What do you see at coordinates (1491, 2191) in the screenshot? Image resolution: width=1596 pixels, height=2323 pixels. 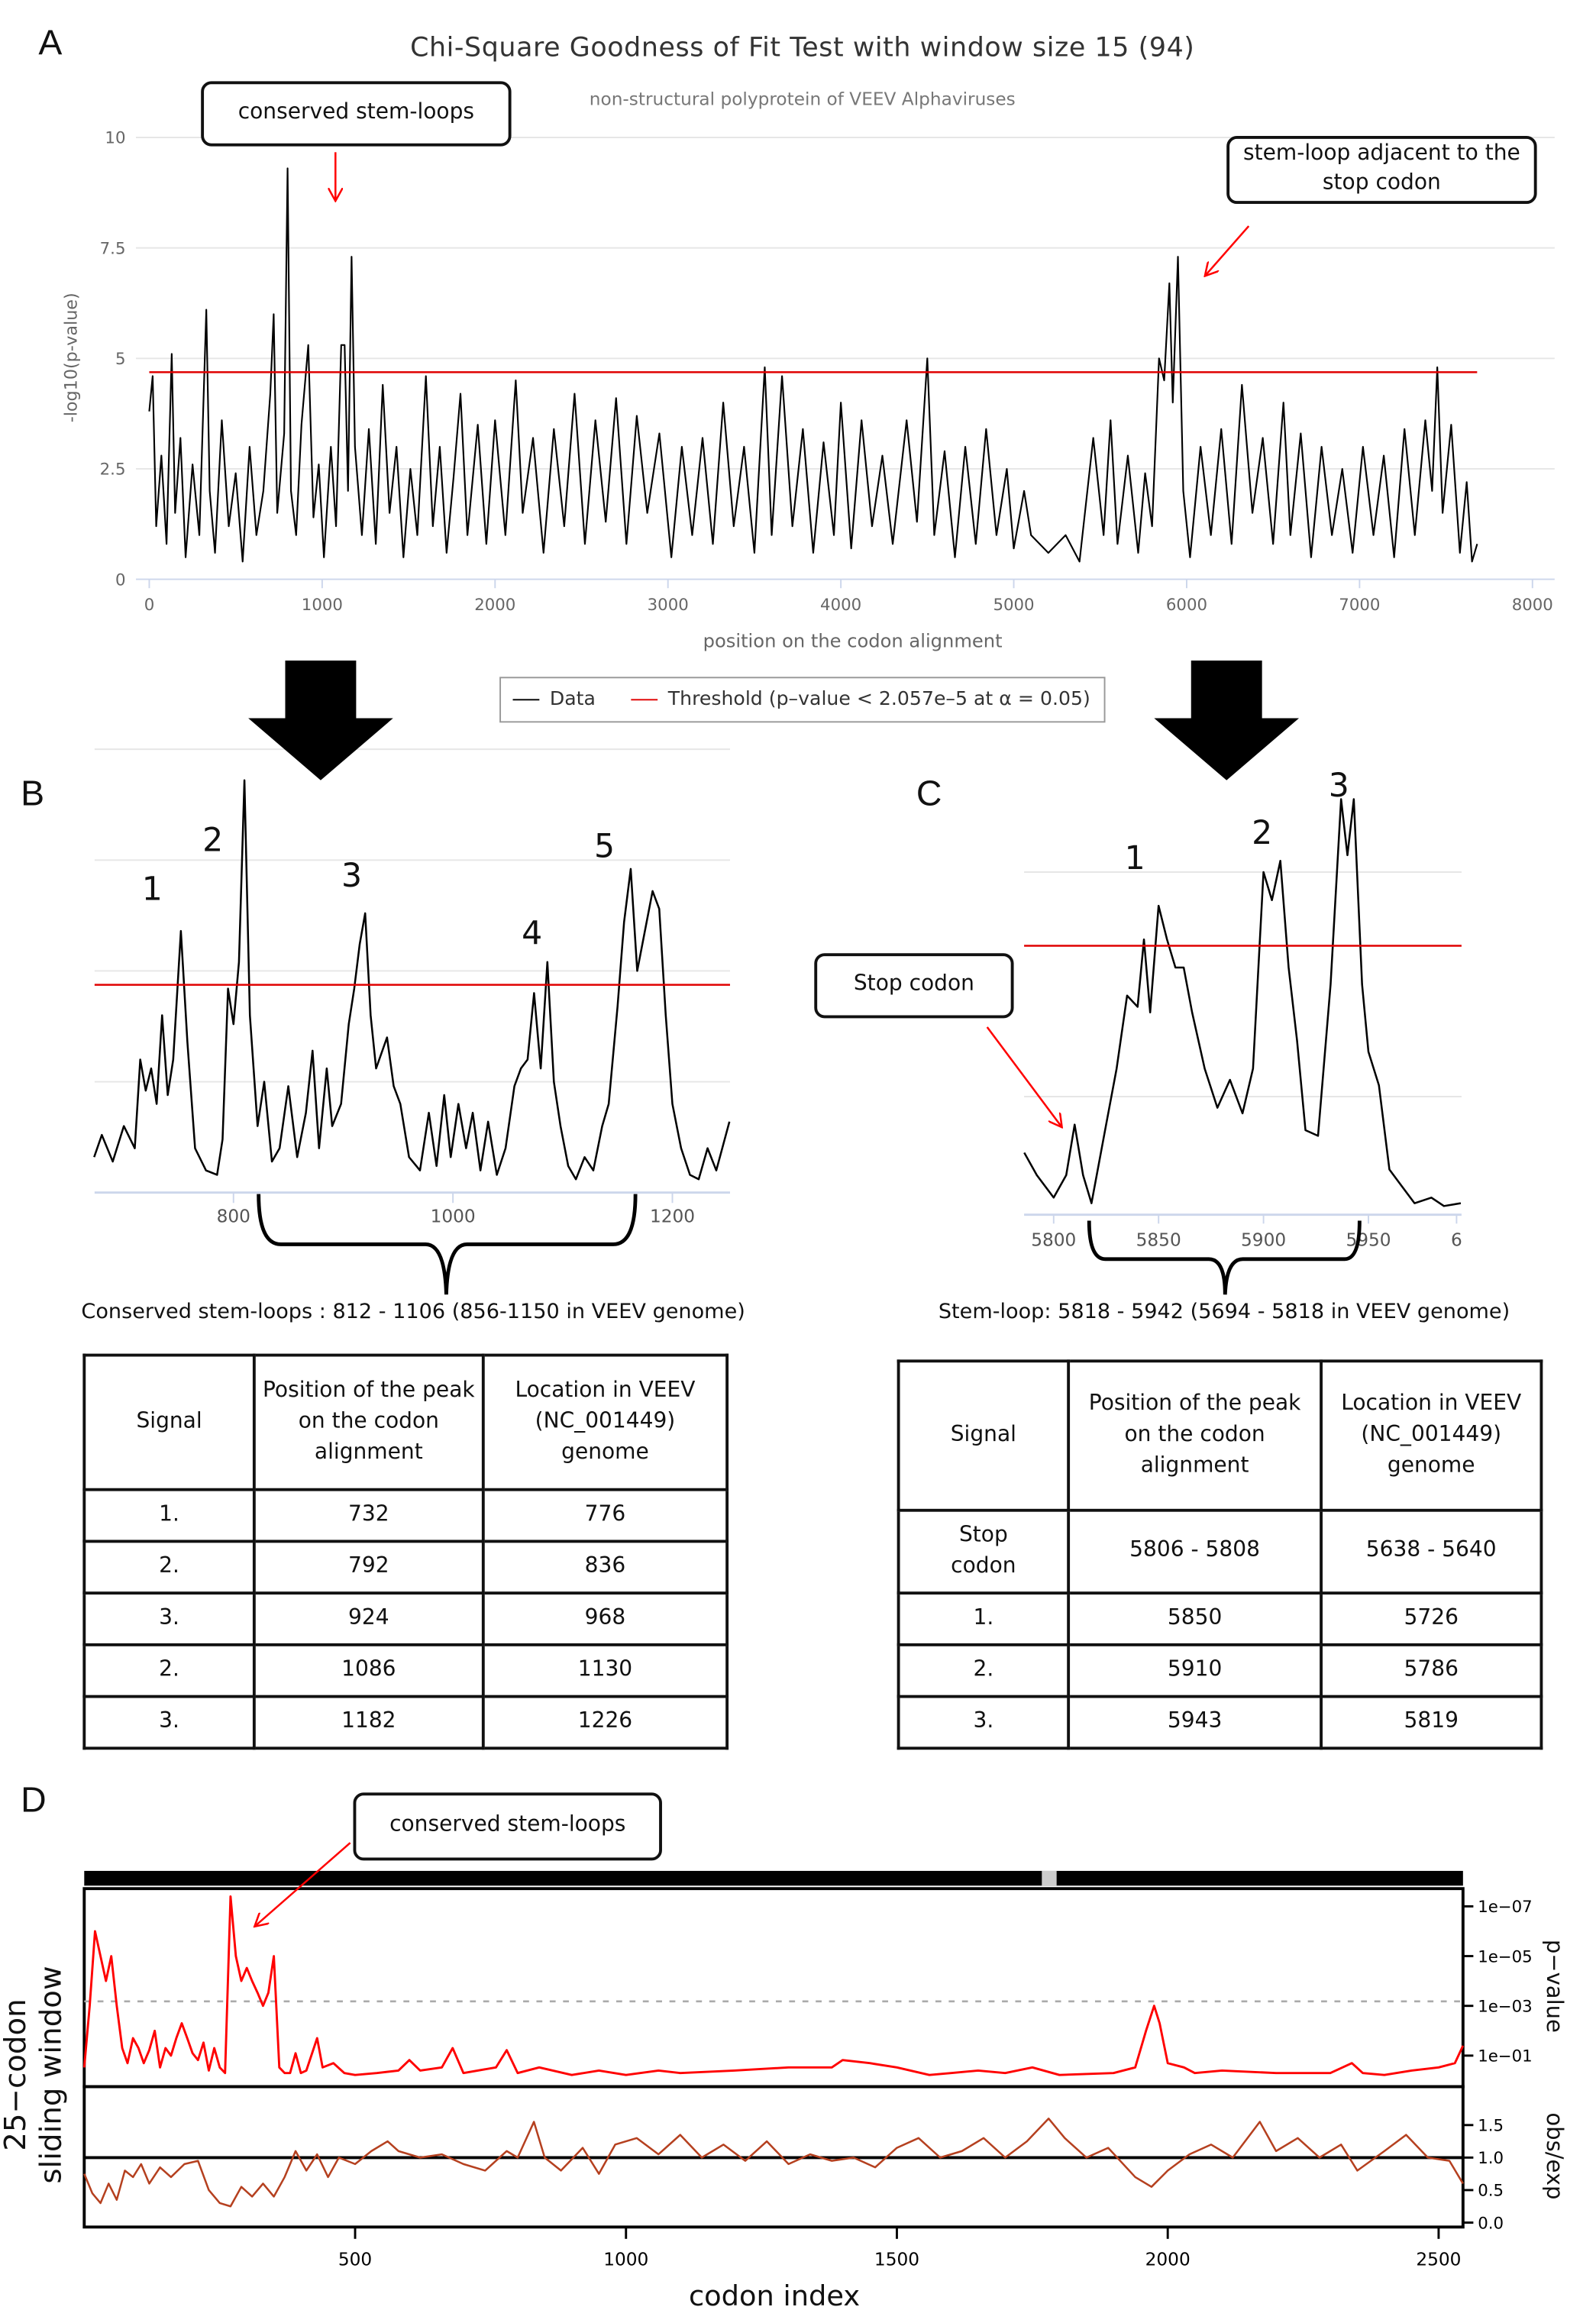 I see `y-tick-label: 0.5` at bounding box center [1491, 2191].